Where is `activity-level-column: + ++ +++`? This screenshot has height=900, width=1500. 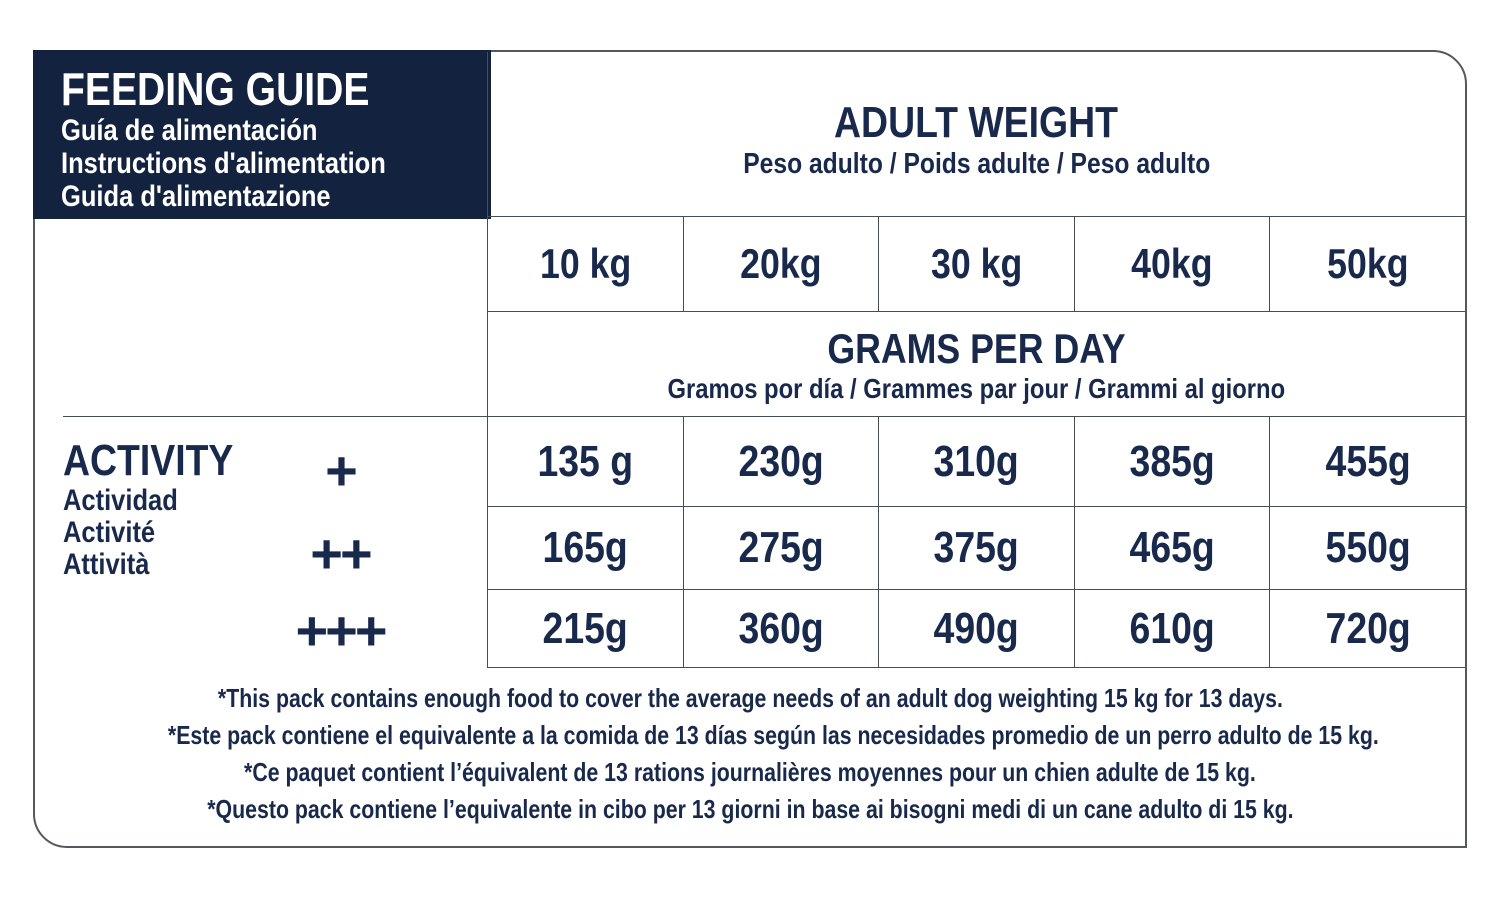
activity-level-column: + ++ +++ is located at coordinates (340, 542).